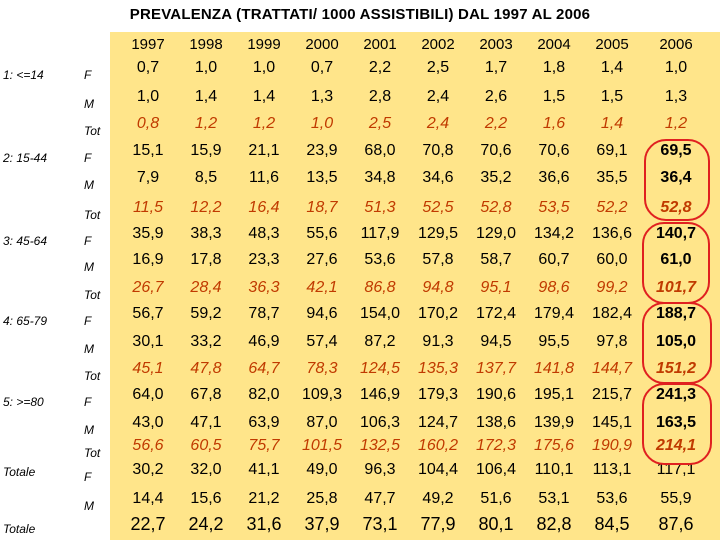  Describe the element at coordinates (496, 233) in the screenshot. I see `table-cell: 129,0` at that location.